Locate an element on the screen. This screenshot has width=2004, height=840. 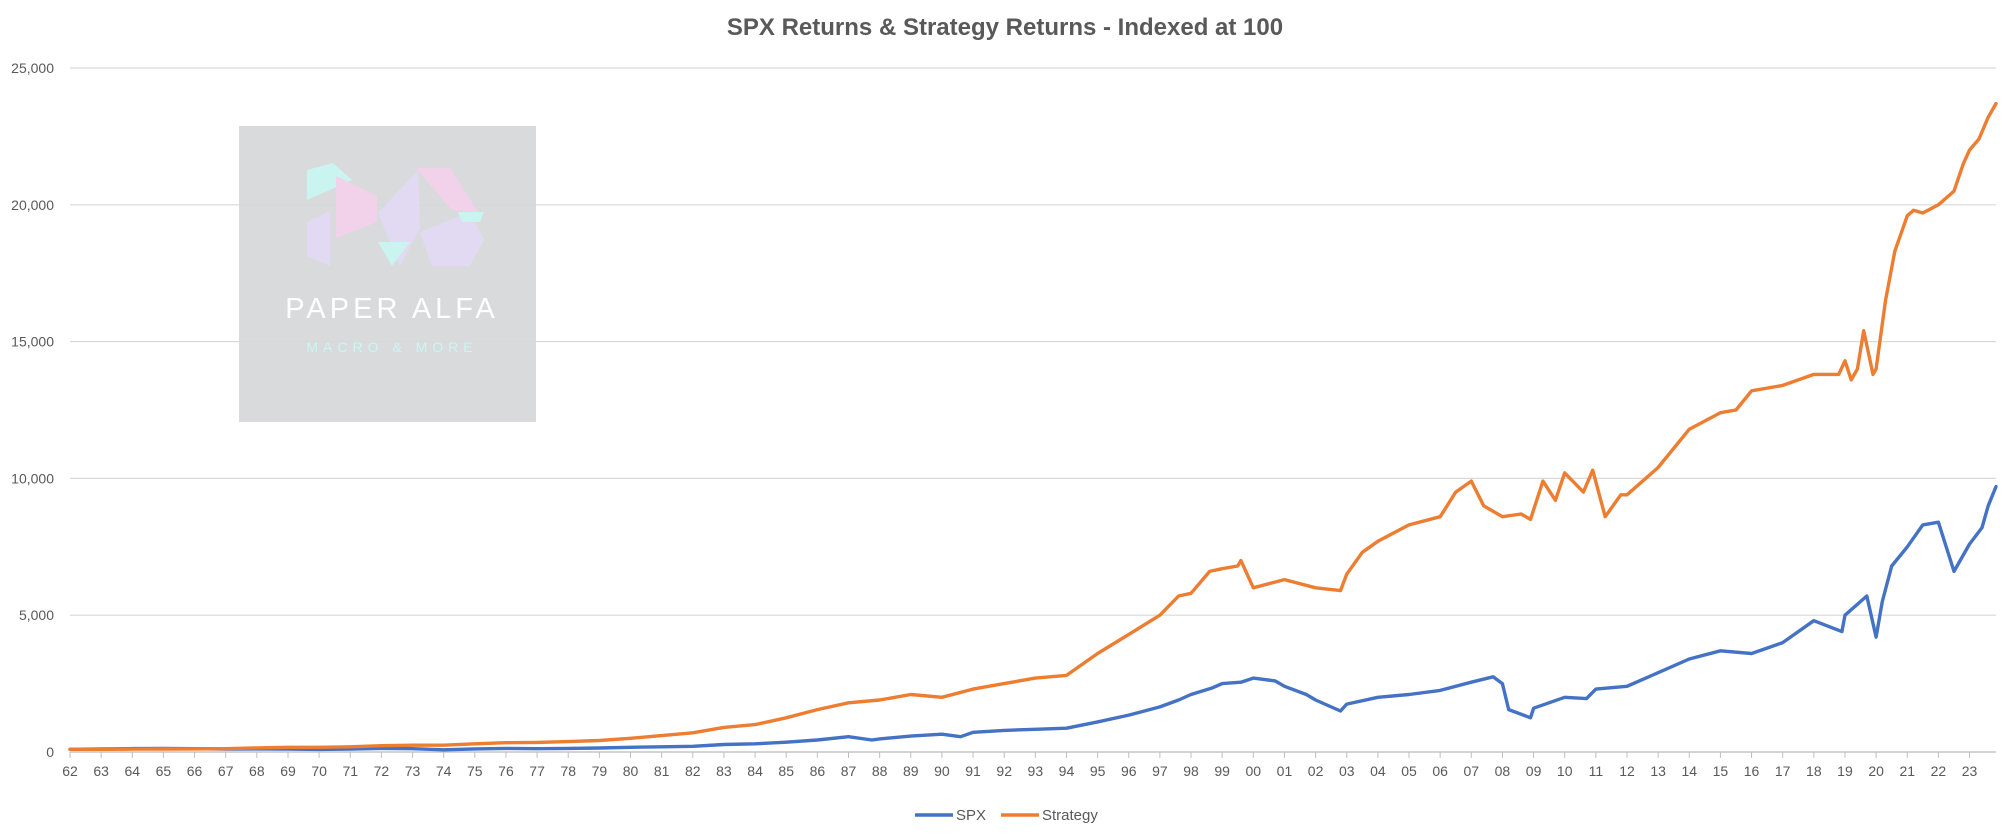
legend-label-strategy: Strategy is located at coordinates (1070, 815).